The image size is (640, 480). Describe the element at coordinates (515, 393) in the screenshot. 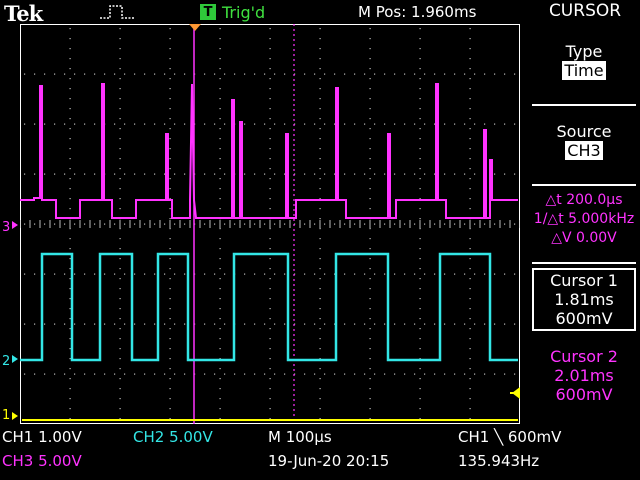

I see `trigger-level-marker` at that location.